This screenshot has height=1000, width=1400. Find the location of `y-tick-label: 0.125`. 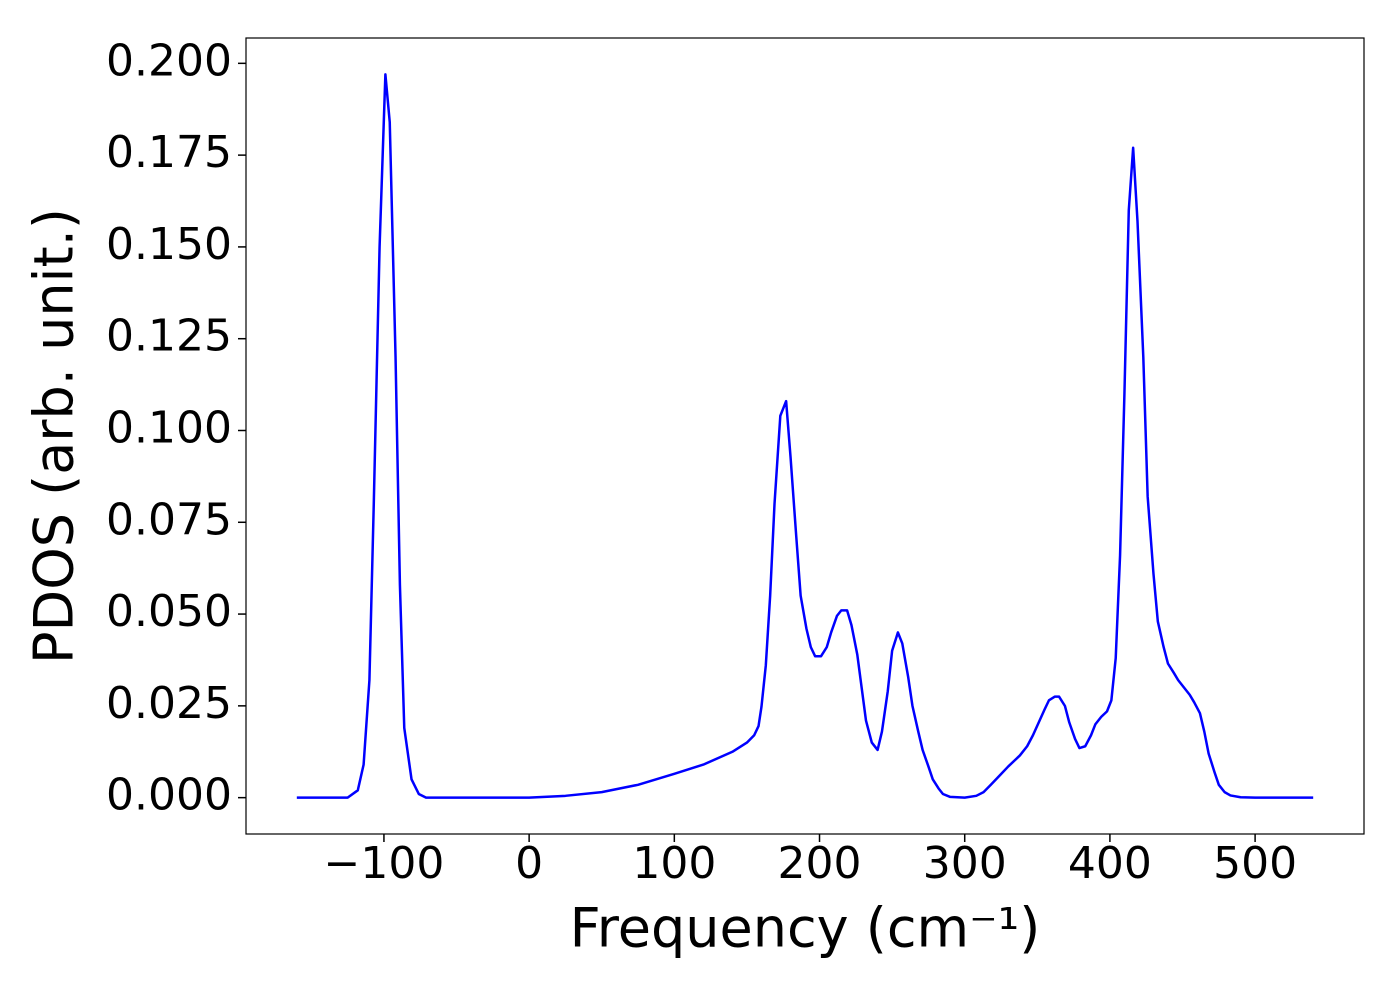

y-tick-label: 0.125 is located at coordinates (169, 336).